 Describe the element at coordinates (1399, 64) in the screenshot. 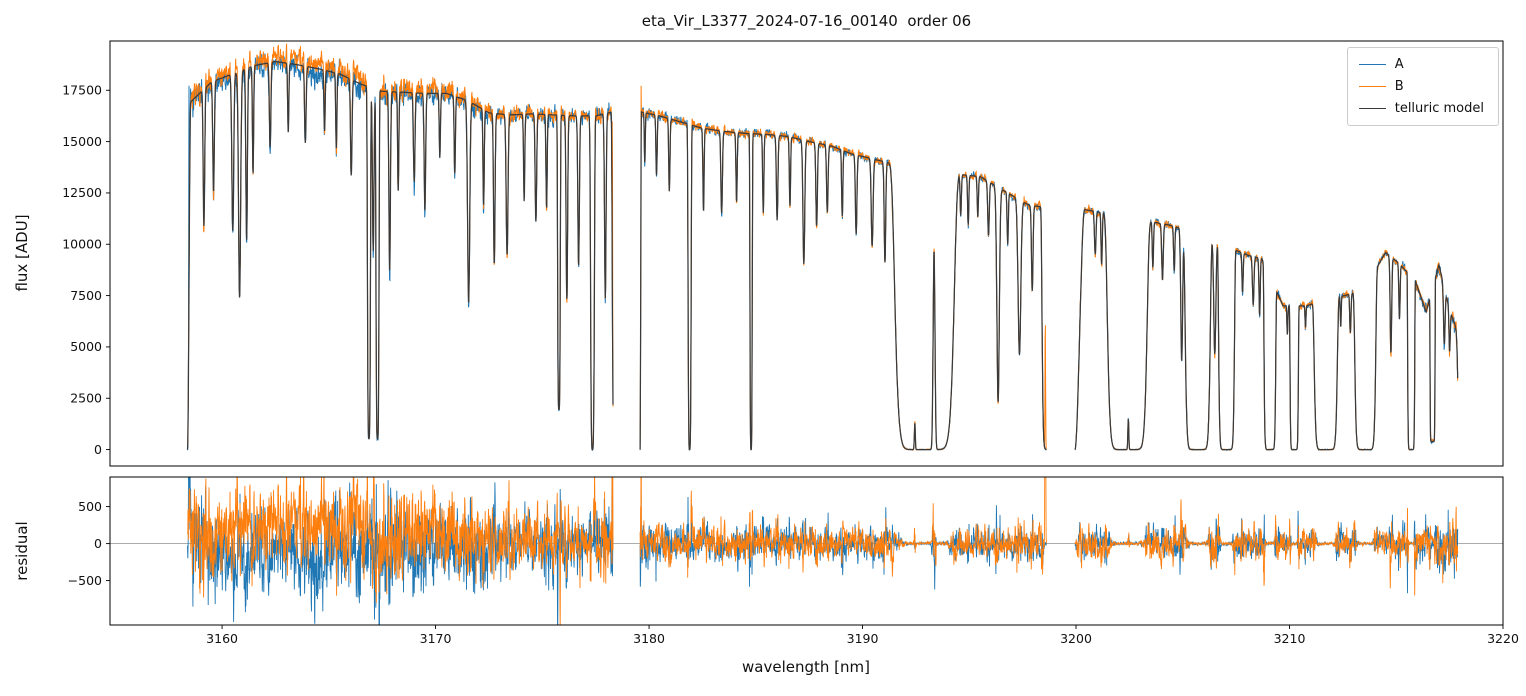

I see `legend-label-a: A` at that location.